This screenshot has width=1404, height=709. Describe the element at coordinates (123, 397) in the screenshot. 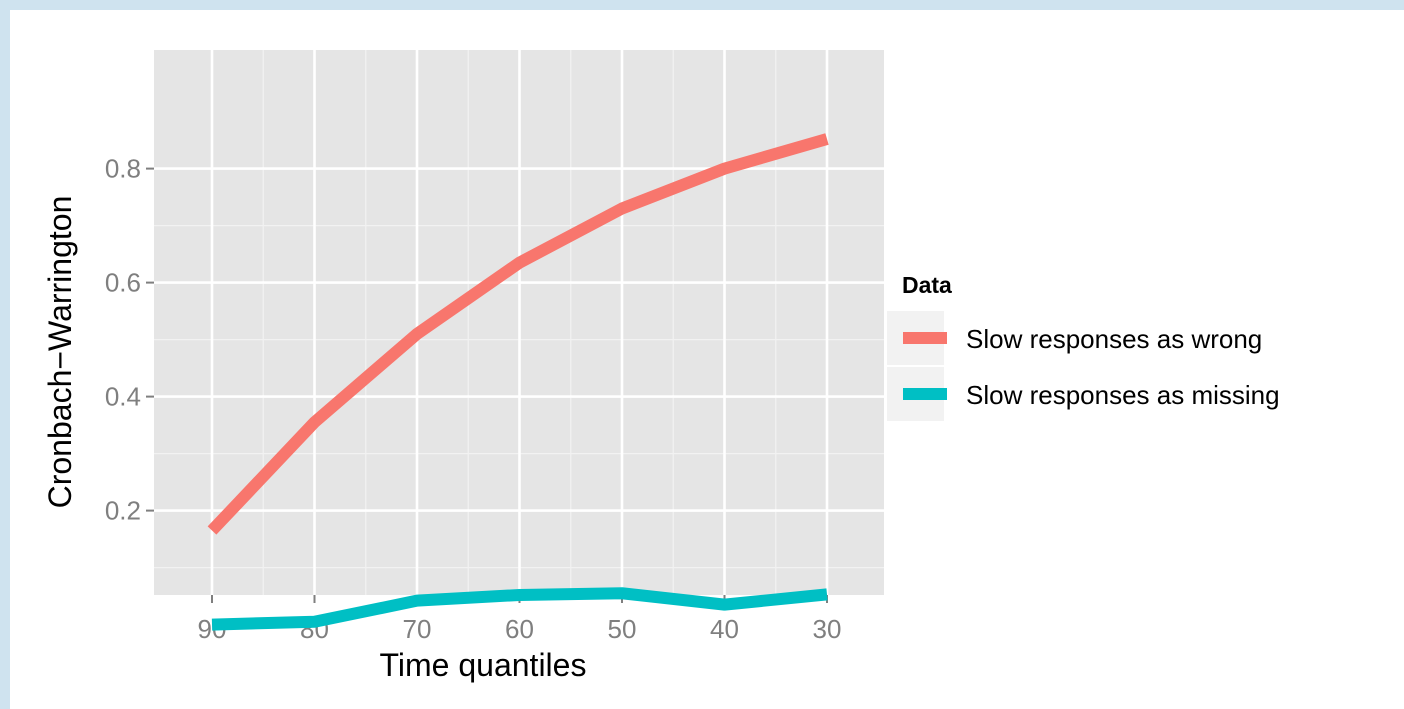

I see `y-tick-label: 0.4` at that location.